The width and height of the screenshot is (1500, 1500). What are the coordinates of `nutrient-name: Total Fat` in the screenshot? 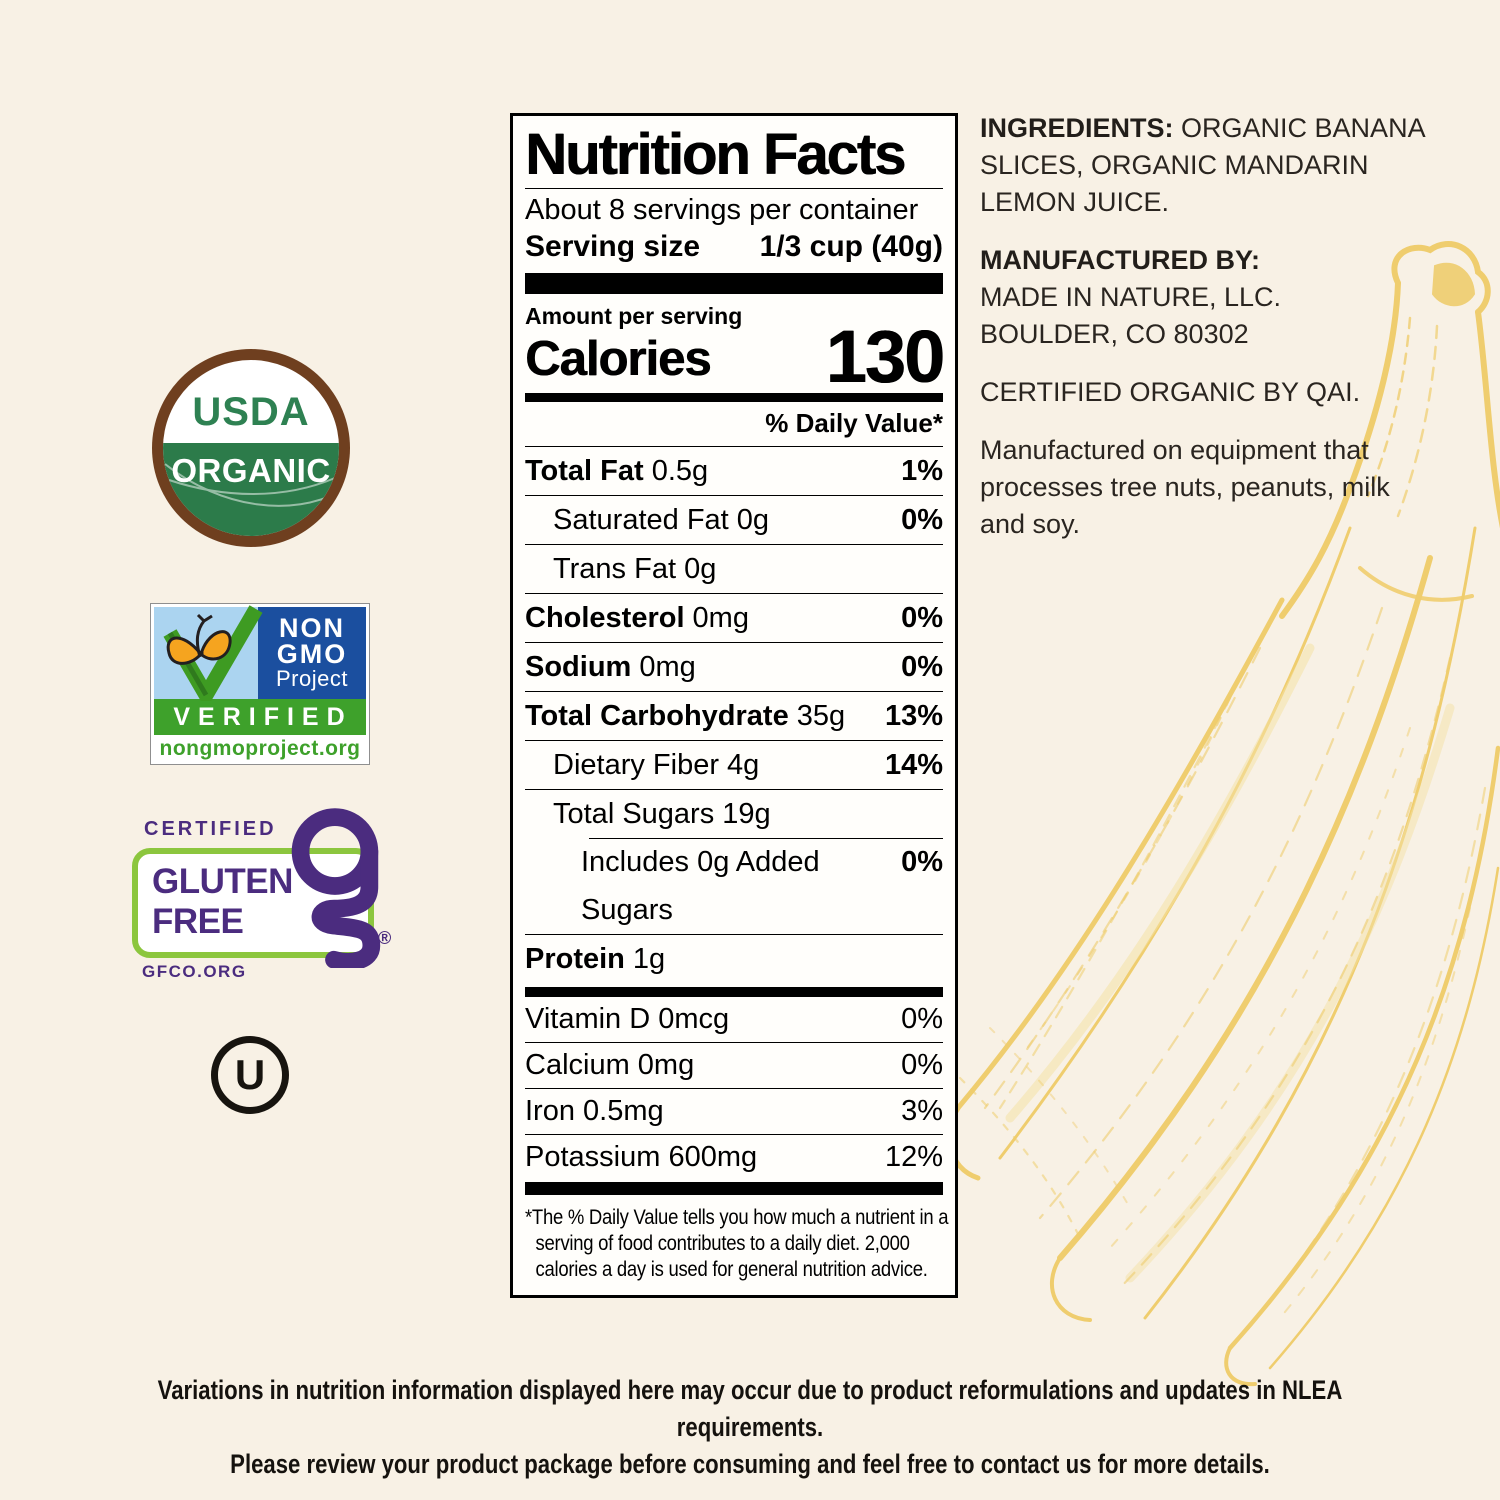 It's located at (584, 471).